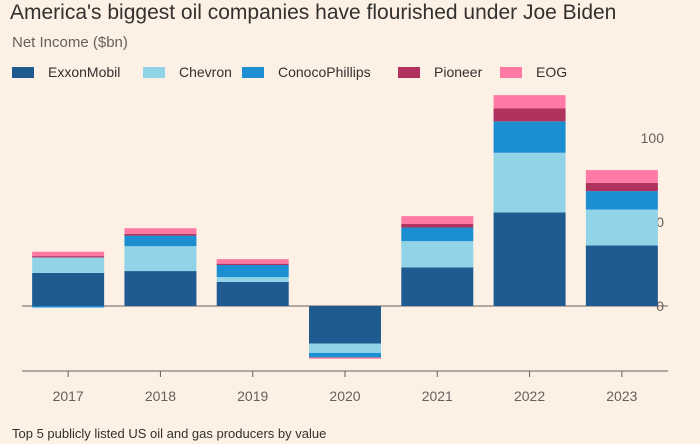 The width and height of the screenshot is (700, 444). I want to click on bar-exxonmobil-2020, so click(345, 325).